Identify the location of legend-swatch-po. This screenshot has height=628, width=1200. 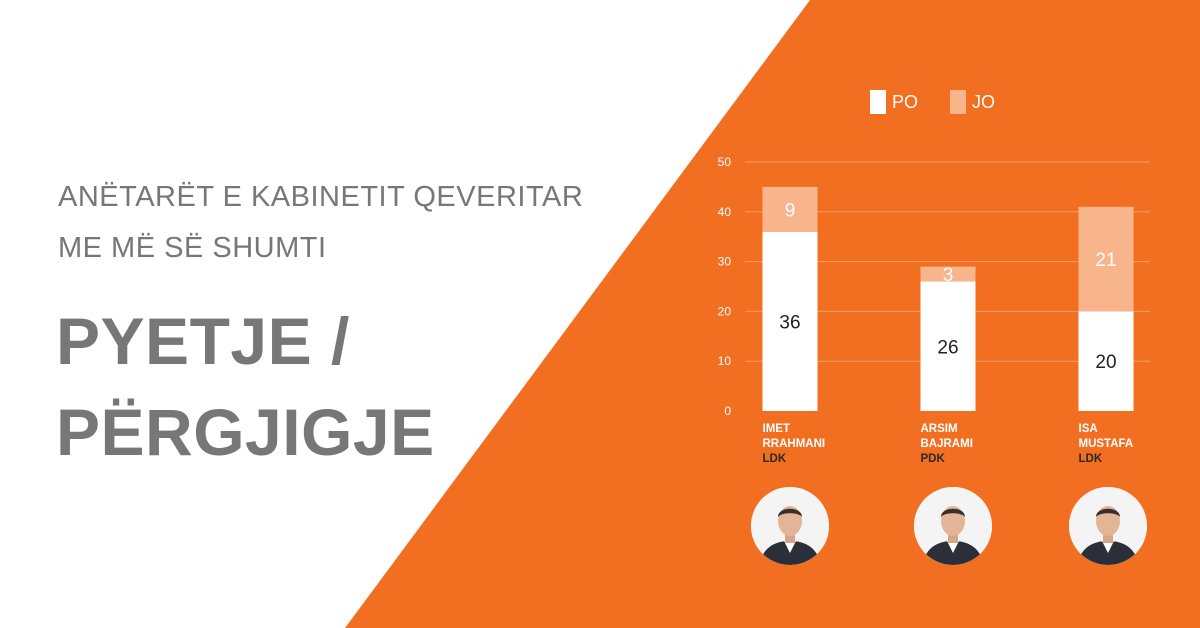
(878, 102).